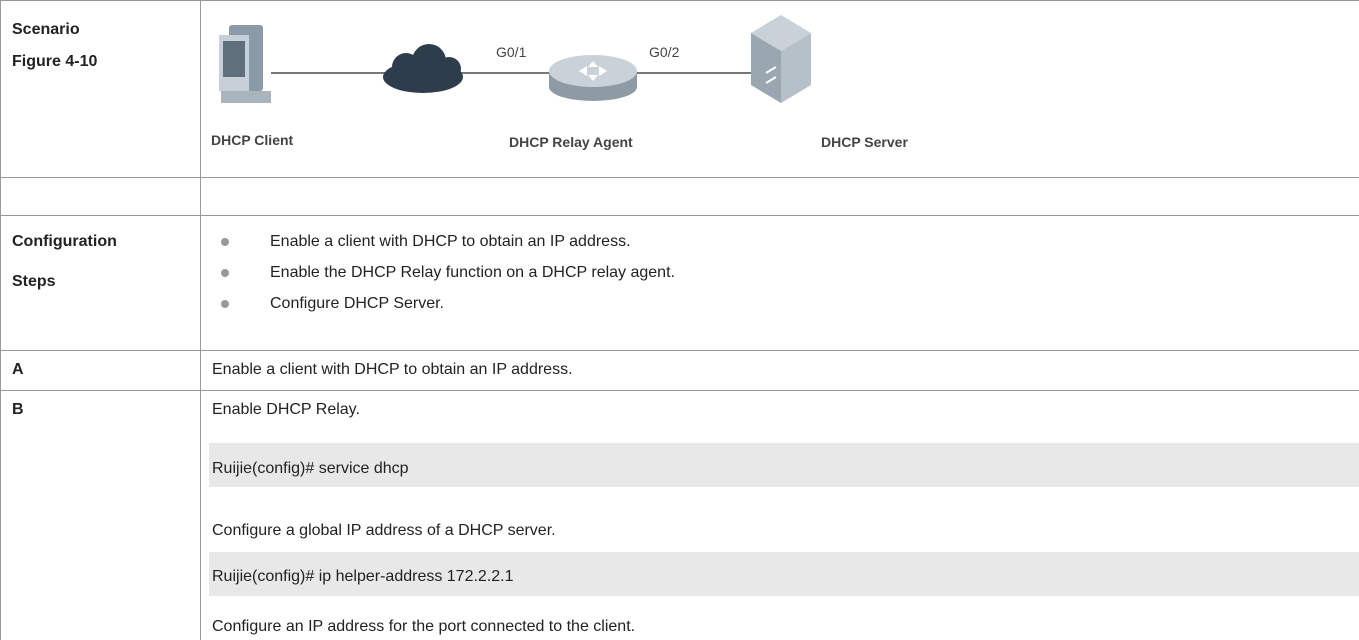  What do you see at coordinates (18, 409) in the screenshot?
I see `row-label: B` at bounding box center [18, 409].